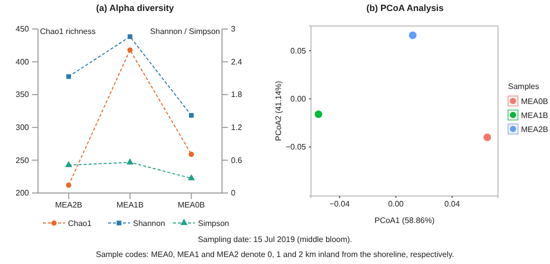  I want to click on y2-tick-label: 3, so click(233, 29).